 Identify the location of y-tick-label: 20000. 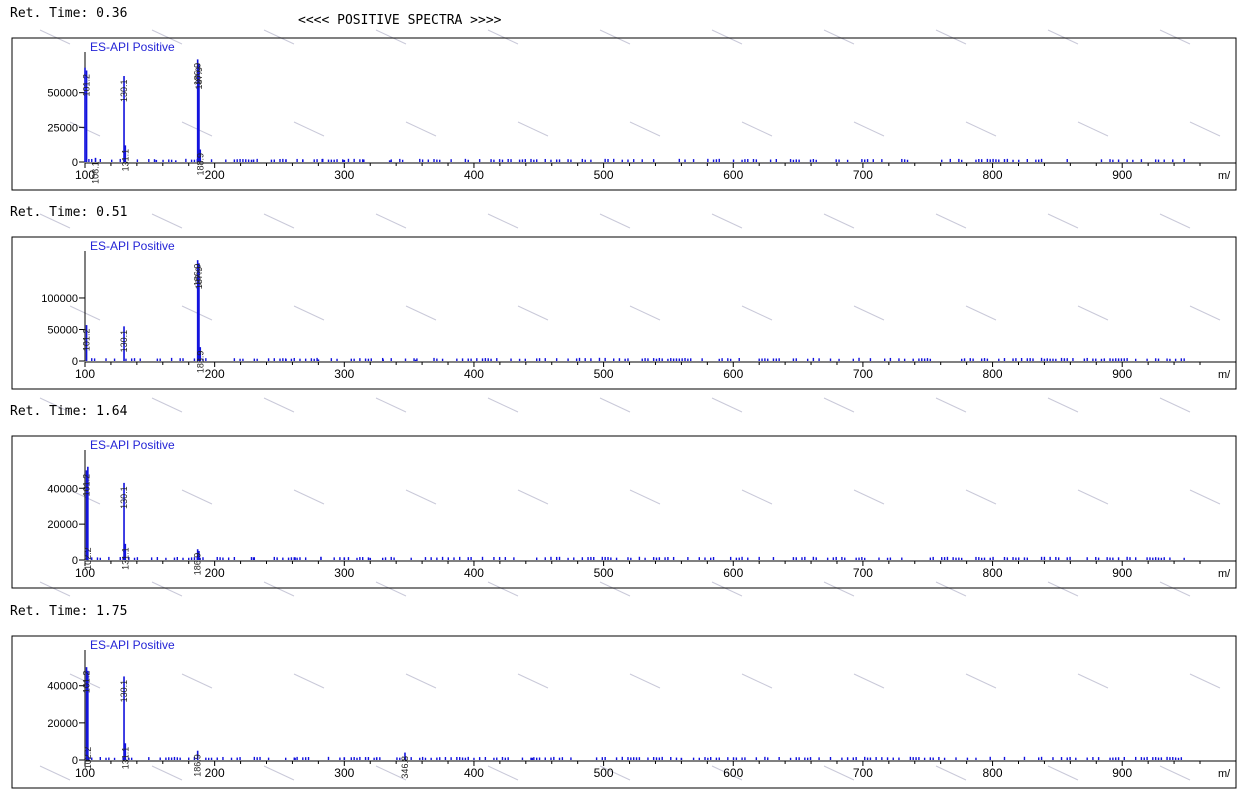
(62, 525).